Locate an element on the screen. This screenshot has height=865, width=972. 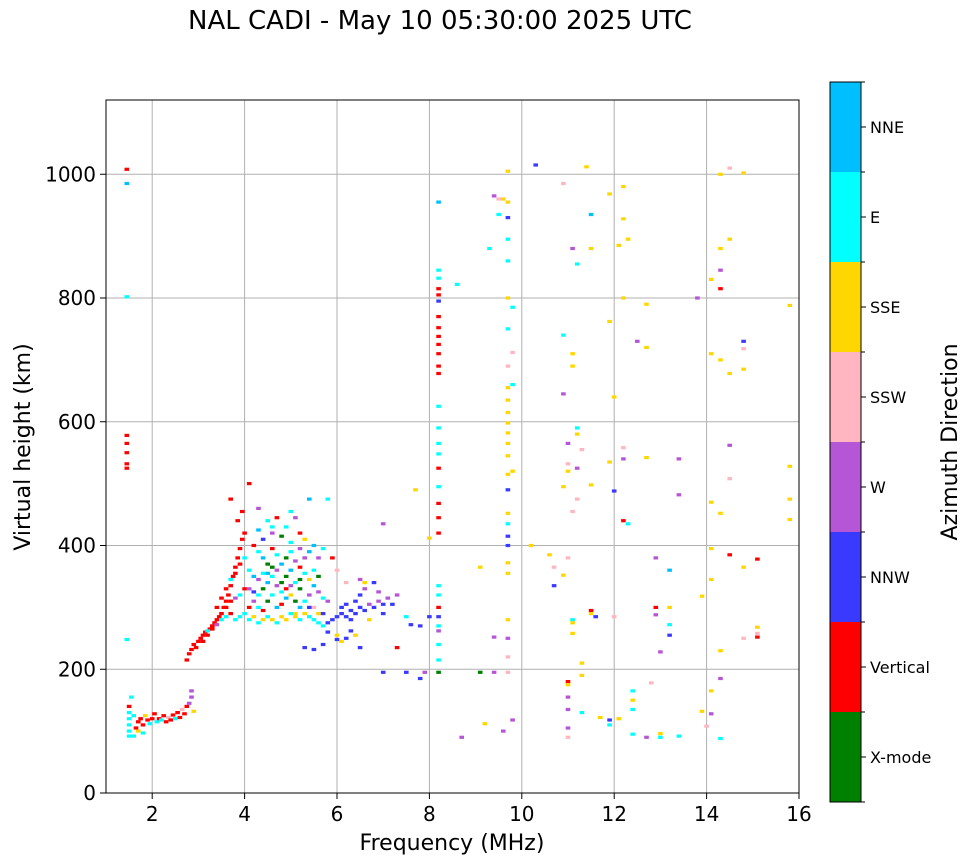
colorbar-tick-label: NNW is located at coordinates (890, 577).